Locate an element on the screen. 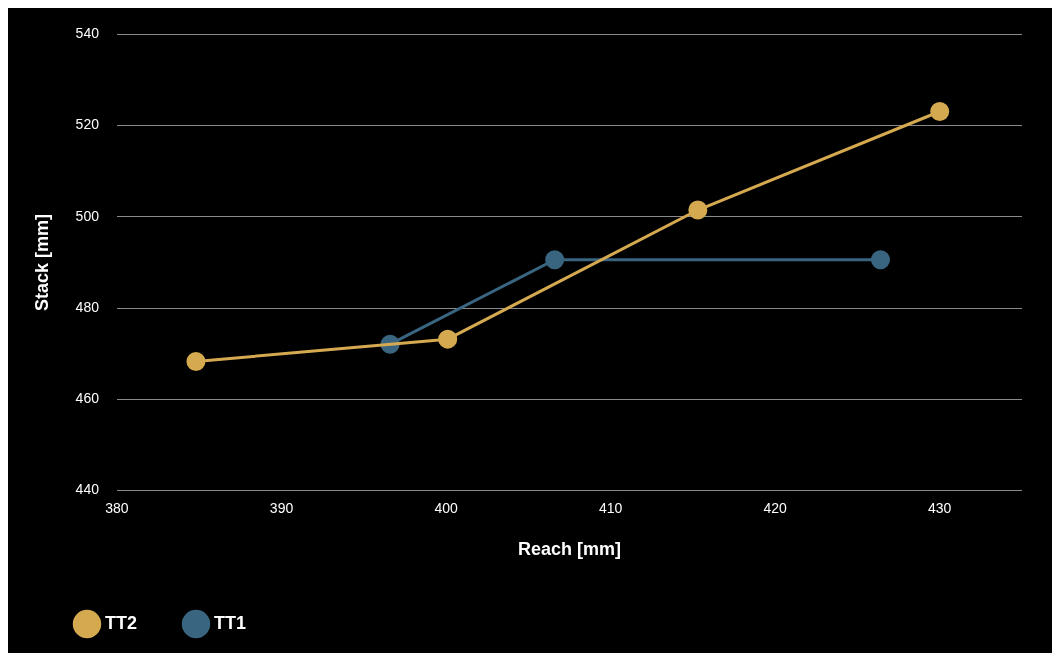 This screenshot has height=661, width=1060. y-axis-title: Stack [mm] is located at coordinates (41, 262).